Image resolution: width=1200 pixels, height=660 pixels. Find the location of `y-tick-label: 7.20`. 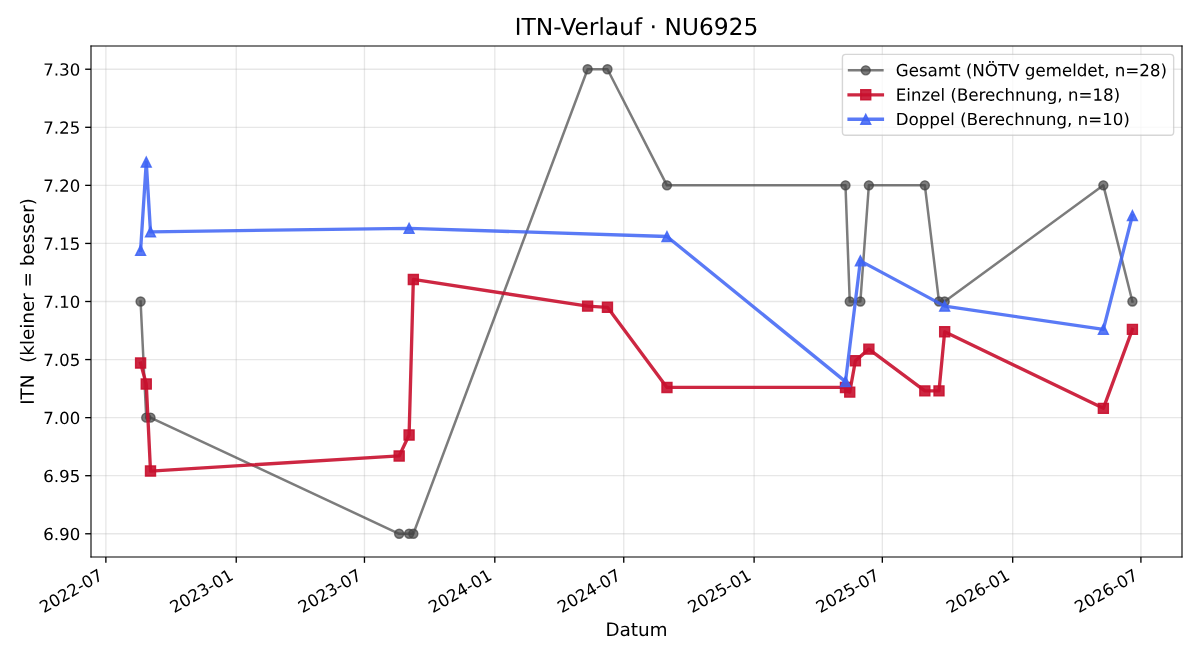

y-tick-label: 7.20 is located at coordinates (62, 185).